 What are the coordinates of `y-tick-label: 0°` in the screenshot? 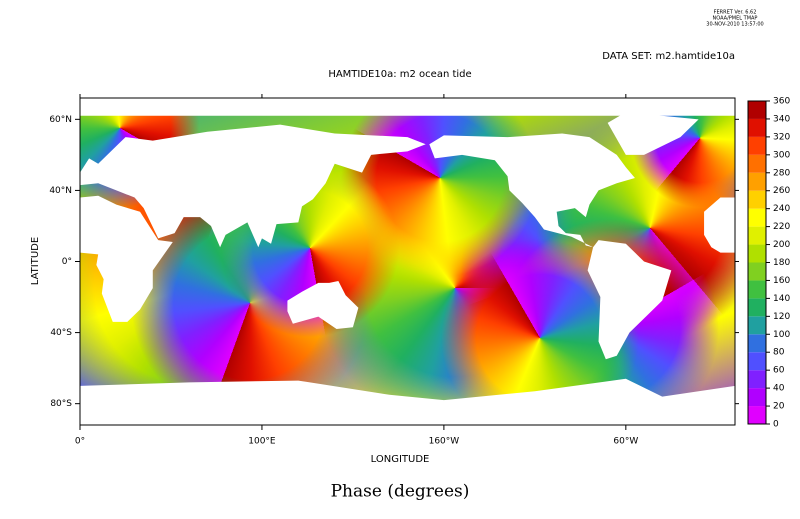 It's located at (67, 262).